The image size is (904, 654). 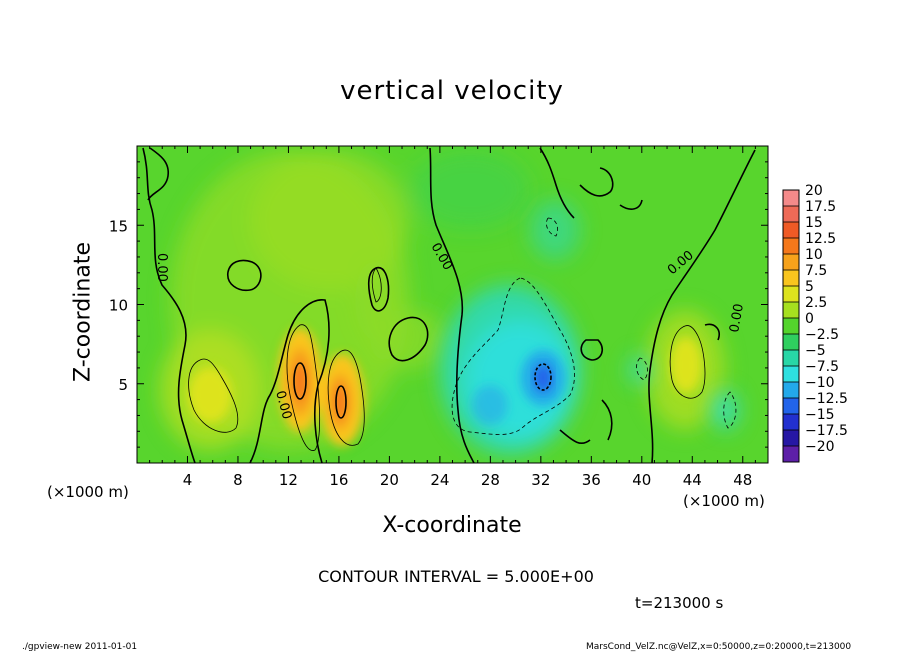 What do you see at coordinates (820, 239) in the screenshot?
I see `colorbar-label: 12.5` at bounding box center [820, 239].